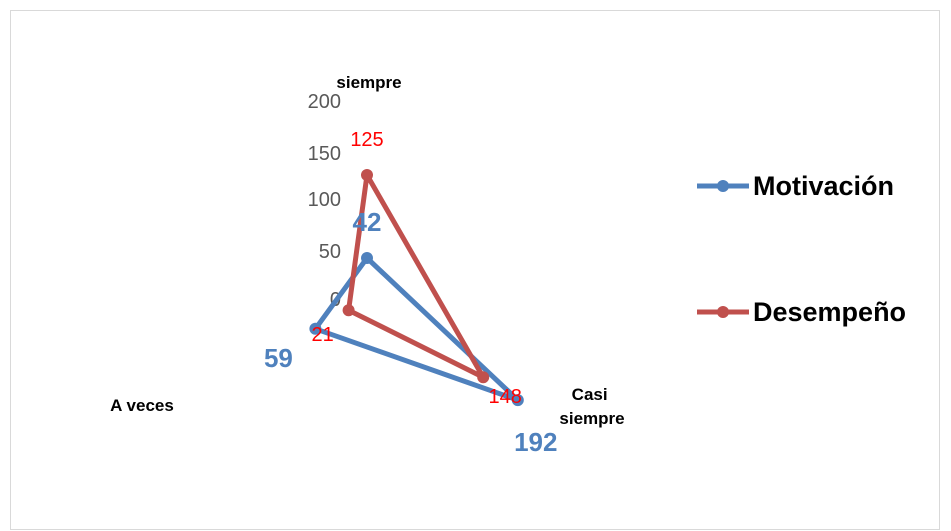  What do you see at coordinates (723, 186) in the screenshot?
I see `legend-marker-motivacion` at bounding box center [723, 186].